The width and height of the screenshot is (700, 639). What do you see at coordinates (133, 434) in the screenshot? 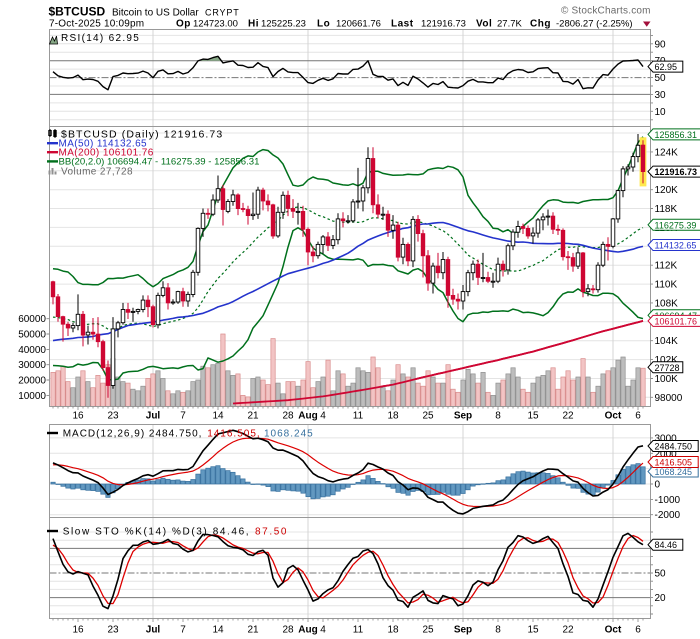
I see `svg-text: MACD(12,26,9) 2484.750,` at bounding box center [133, 434].